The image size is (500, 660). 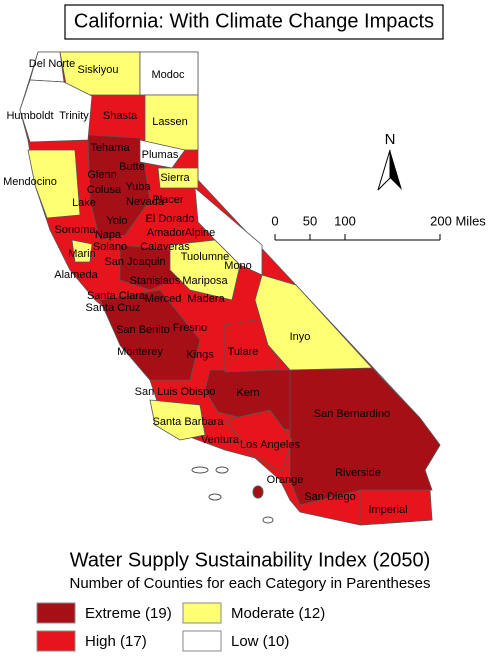 What do you see at coordinates (358, 473) in the screenshot?
I see `county-label: Riverside` at bounding box center [358, 473].